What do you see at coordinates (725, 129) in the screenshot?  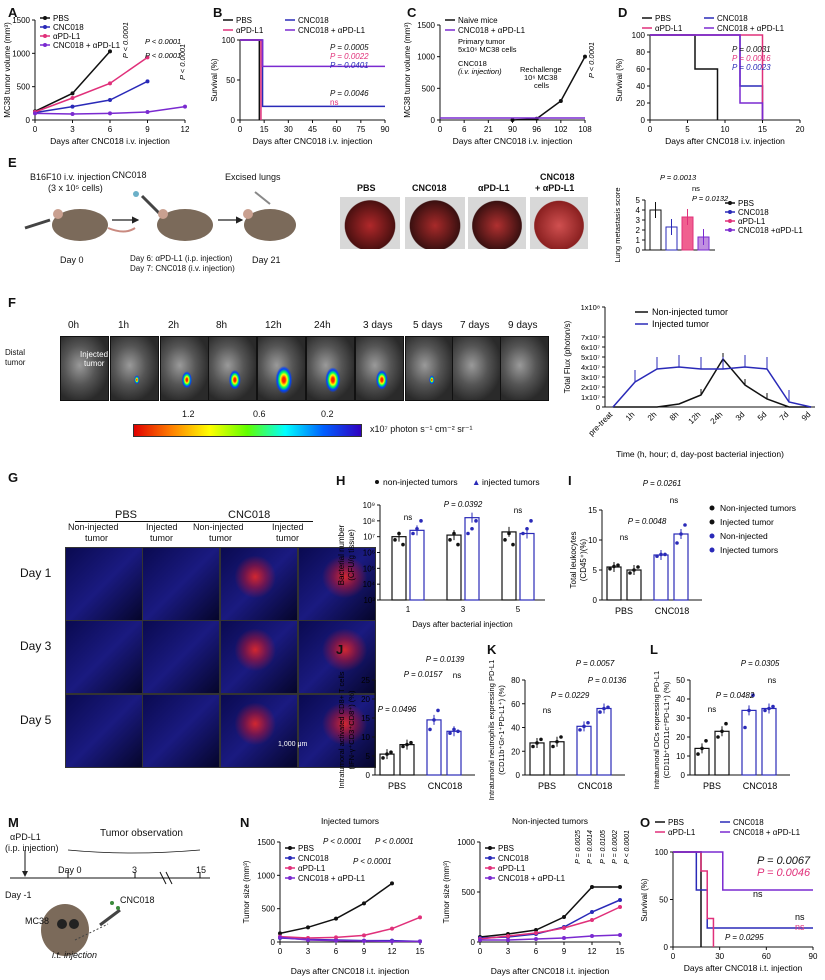 I see `d-xtick-label: 10` at bounding box center [725, 129].